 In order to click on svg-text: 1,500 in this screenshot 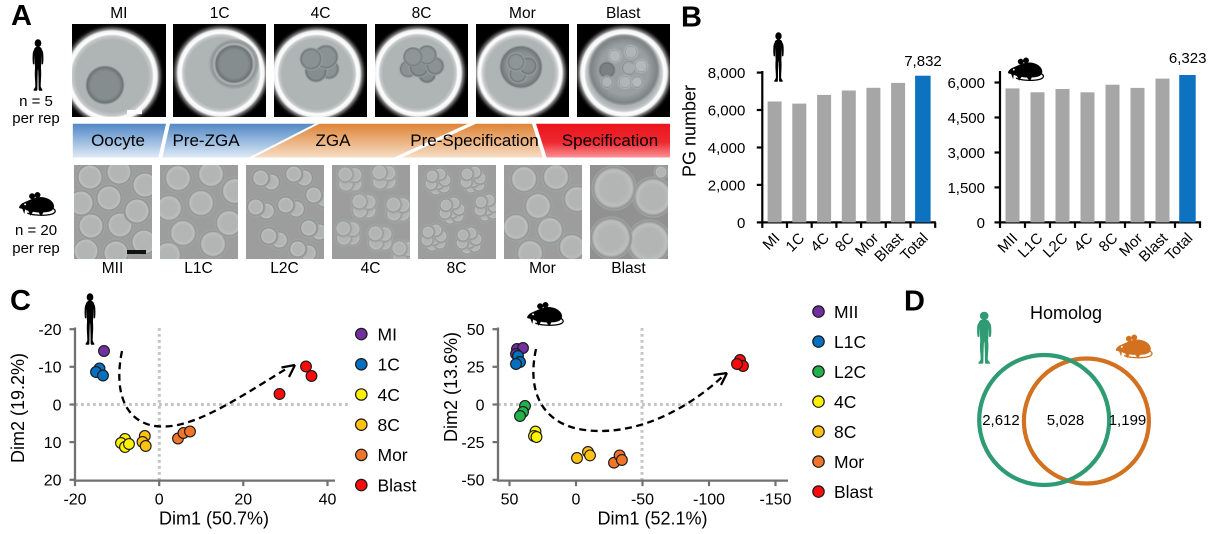, I will do `click(966, 188)`.